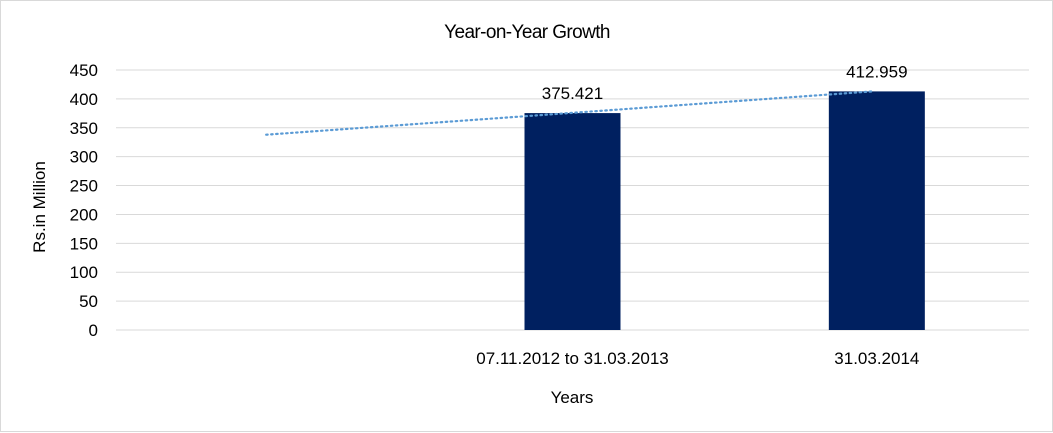 This screenshot has height=433, width=1053. Describe the element at coordinates (84, 157) in the screenshot. I see `y-tick-label: 300` at that location.